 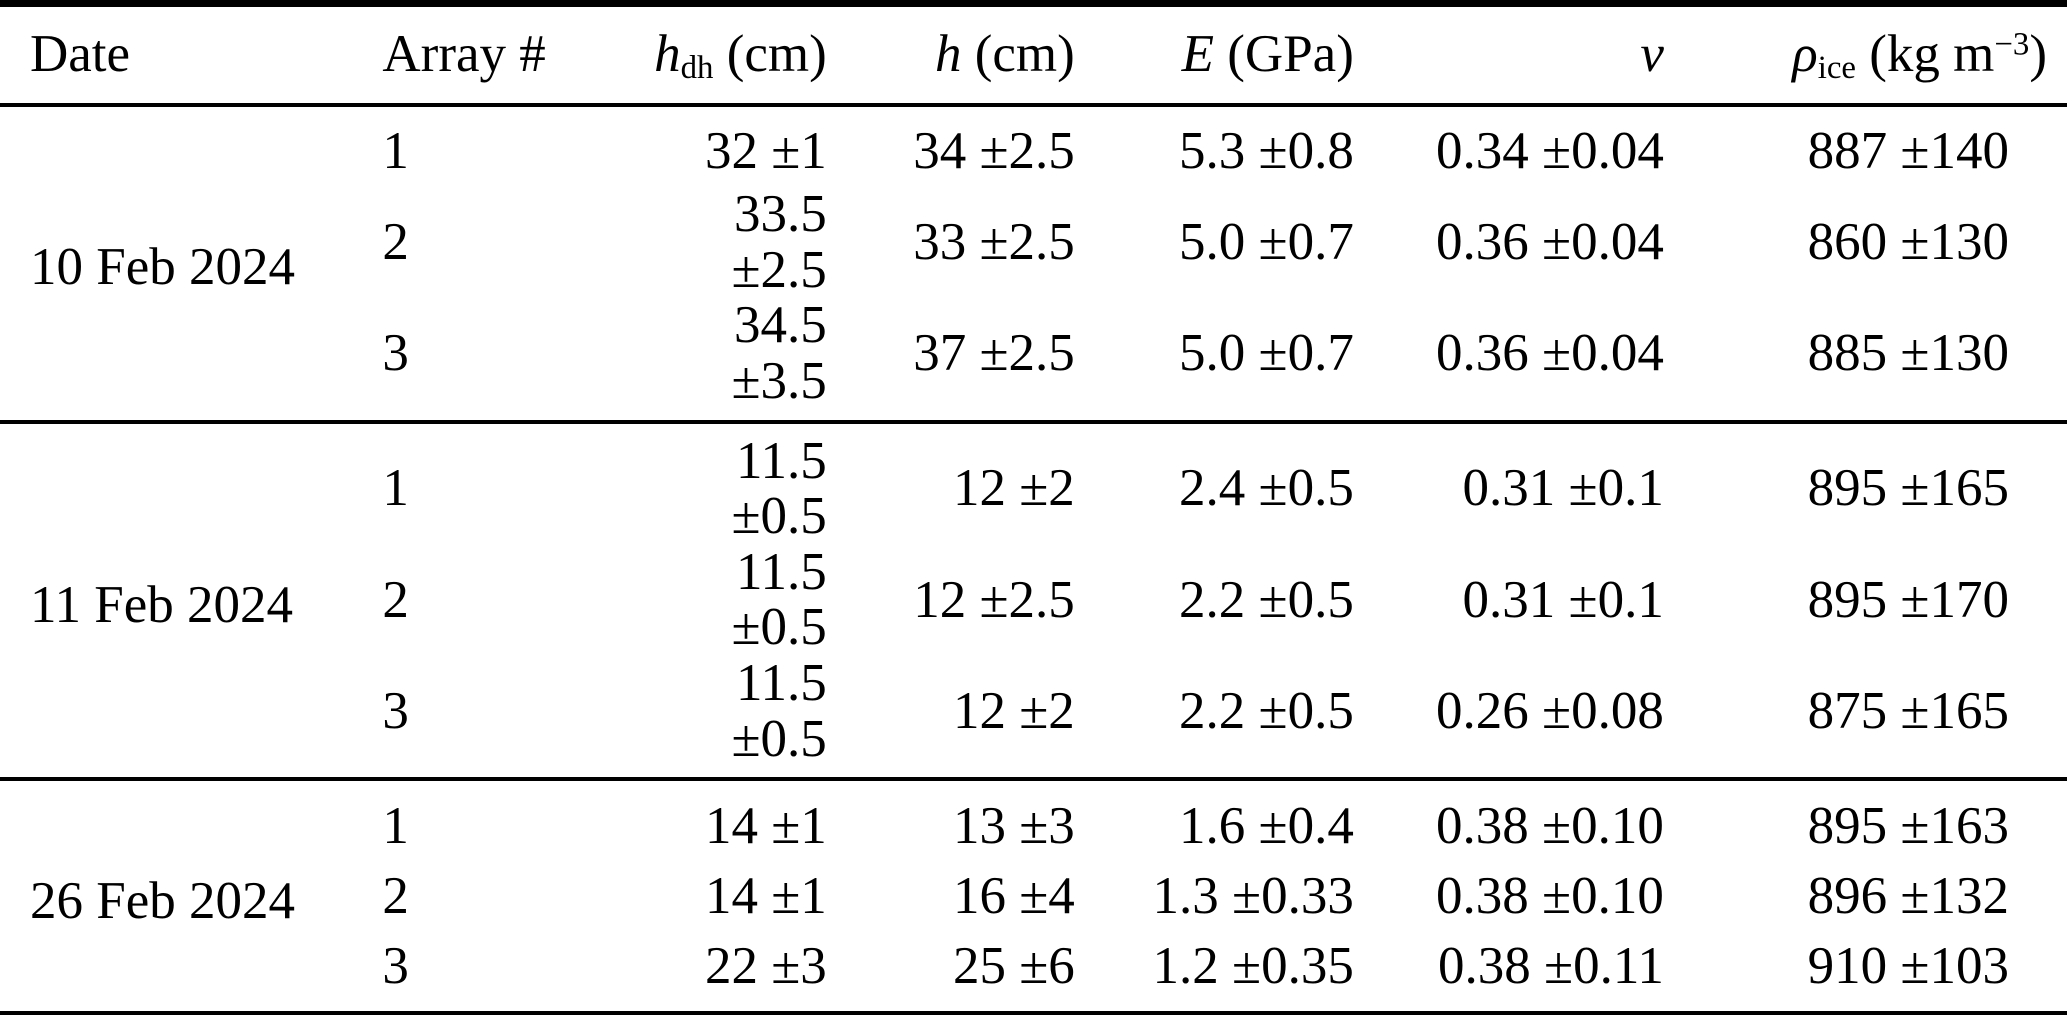 What do you see at coordinates (1266, 151) in the screenshot?
I see `cell-e: 5.3 ±0.8` at bounding box center [1266, 151].